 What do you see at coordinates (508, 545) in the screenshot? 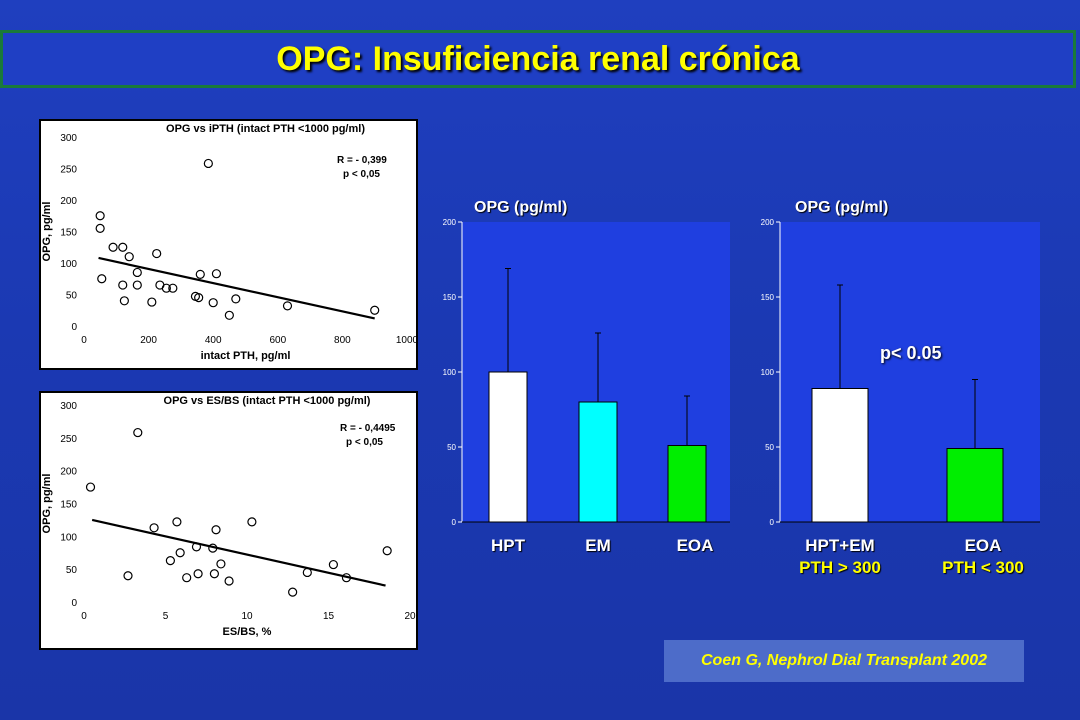
I see `category-label: HPT` at bounding box center [508, 545].